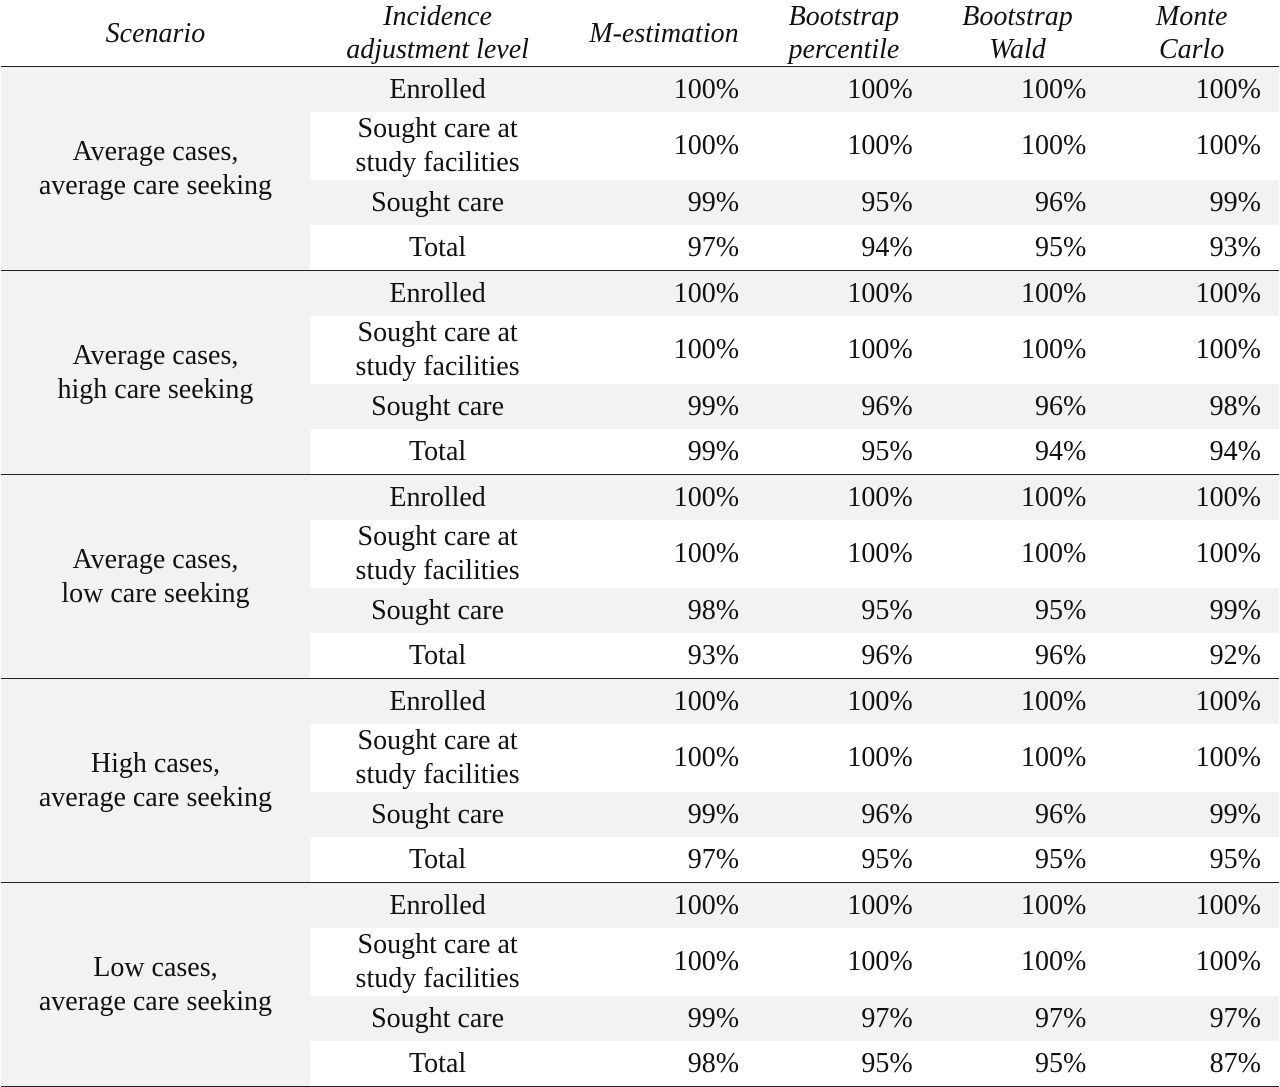  I want to click on header-scenario: Scenario, so click(155, 33).